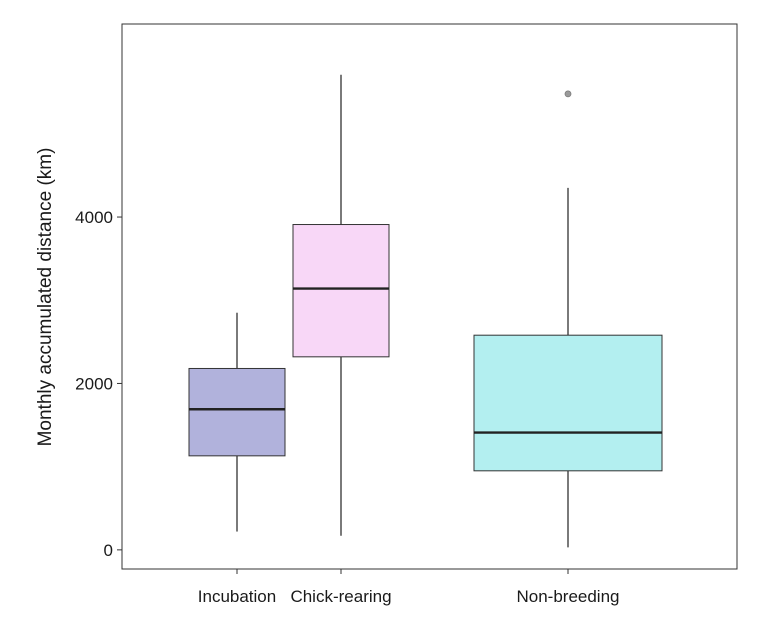 This screenshot has height=627, width=759. Describe the element at coordinates (94, 217) in the screenshot. I see `y-tick-label: 4000` at that location.